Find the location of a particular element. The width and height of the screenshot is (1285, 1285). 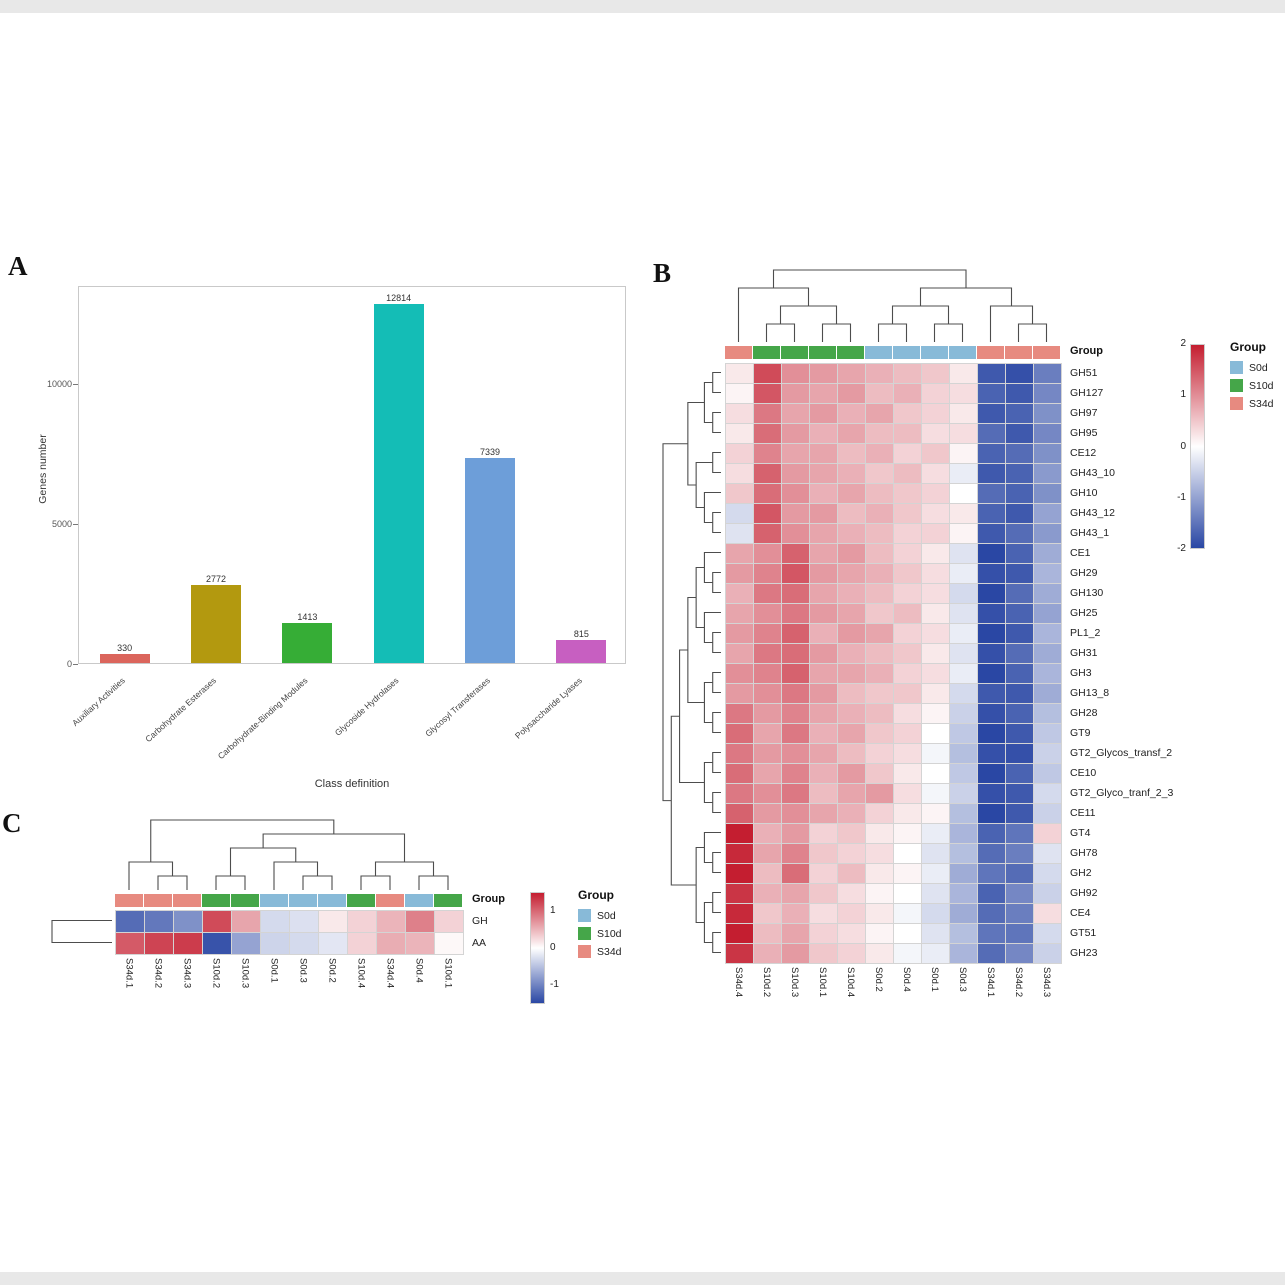

legend-item: S10d is located at coordinates (1252, 385).